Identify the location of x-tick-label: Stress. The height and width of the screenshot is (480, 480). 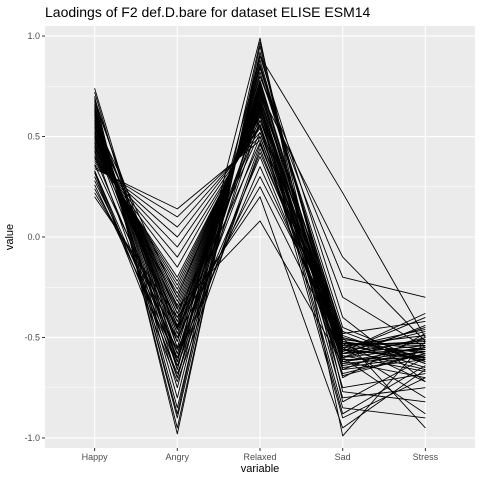
(426, 457).